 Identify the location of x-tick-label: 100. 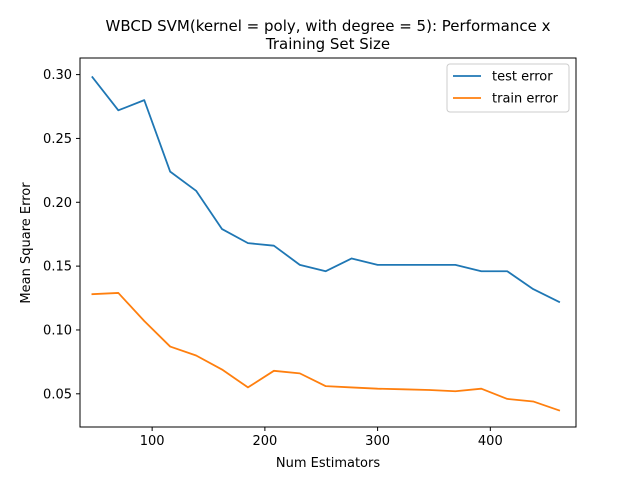
(152, 441).